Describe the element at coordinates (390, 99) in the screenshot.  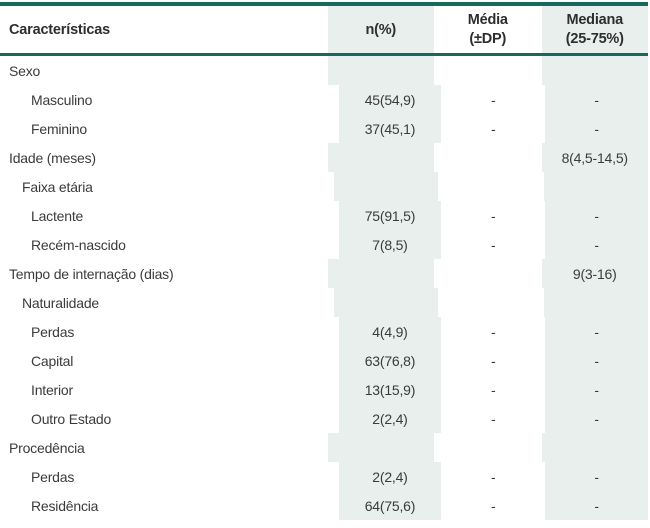
I see `cell-n: 45(54,9)` at that location.